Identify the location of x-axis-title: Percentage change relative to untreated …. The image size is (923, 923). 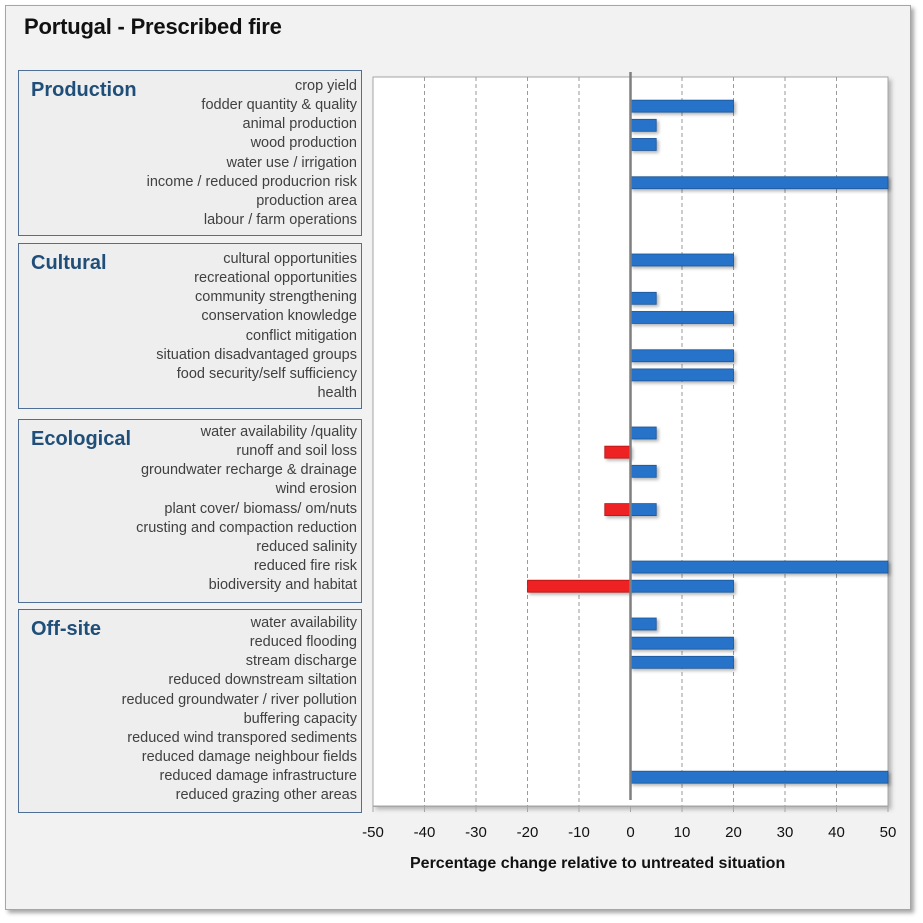
(598, 863).